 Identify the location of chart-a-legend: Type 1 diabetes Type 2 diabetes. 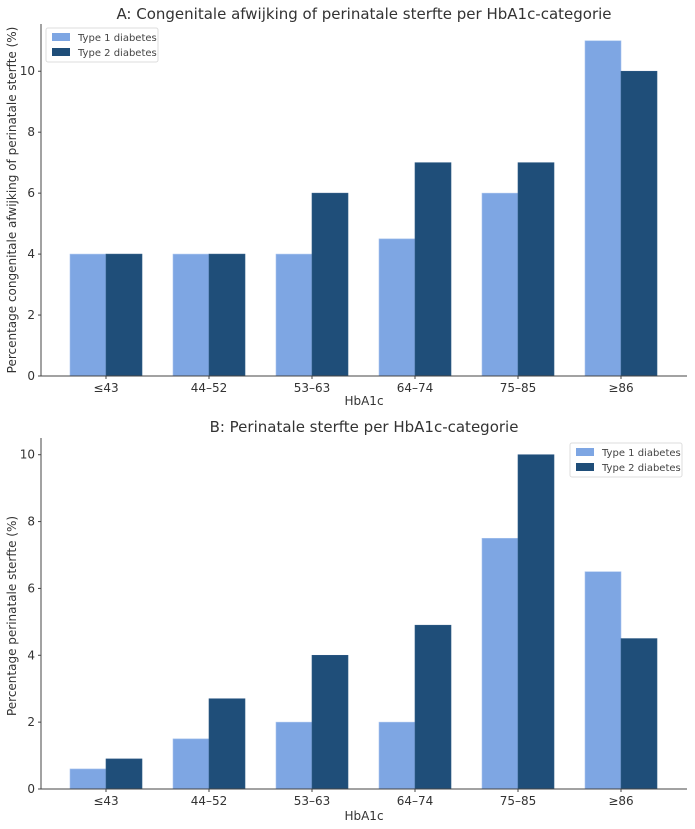
(102, 45).